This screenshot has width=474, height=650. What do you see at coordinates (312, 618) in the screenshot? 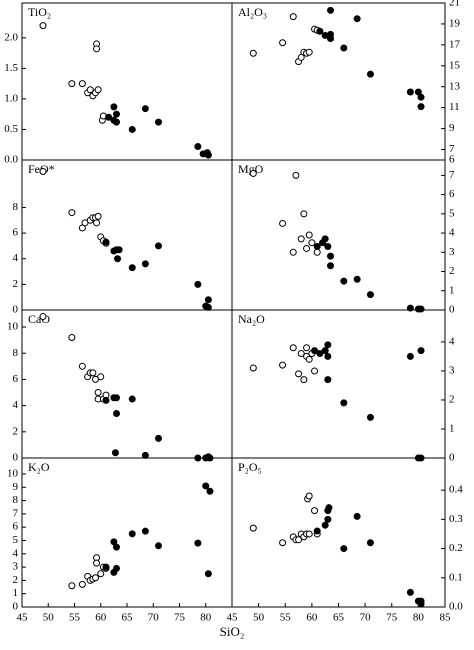
I see `x-tick-label: 60` at bounding box center [312, 618].